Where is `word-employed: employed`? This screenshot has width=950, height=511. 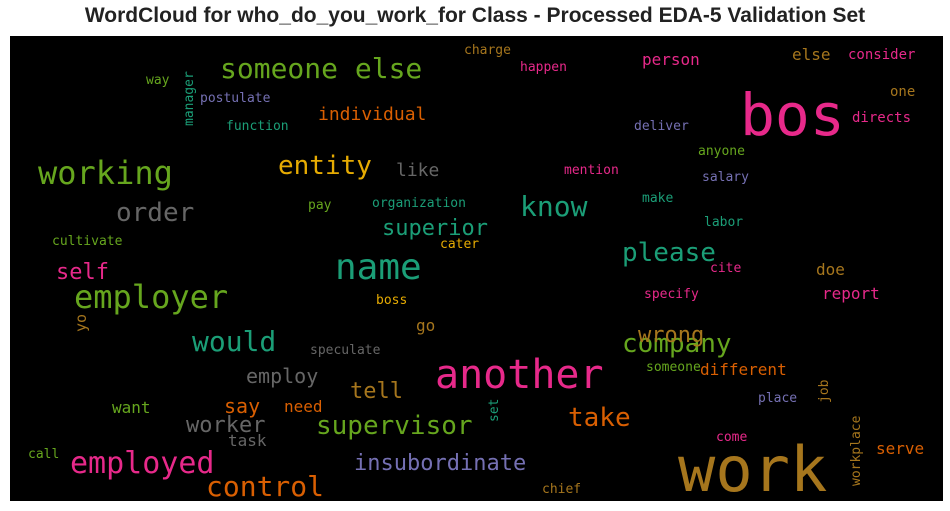
word-employed: employed is located at coordinates (142, 463).